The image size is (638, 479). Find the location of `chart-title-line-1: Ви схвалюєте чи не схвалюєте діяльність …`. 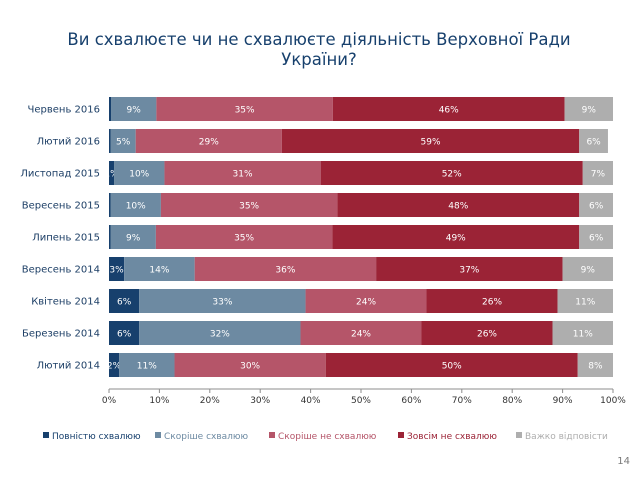

chart-title-line-1: Ви схвалюєте чи не схвалюєте діяльність … is located at coordinates (319, 39).